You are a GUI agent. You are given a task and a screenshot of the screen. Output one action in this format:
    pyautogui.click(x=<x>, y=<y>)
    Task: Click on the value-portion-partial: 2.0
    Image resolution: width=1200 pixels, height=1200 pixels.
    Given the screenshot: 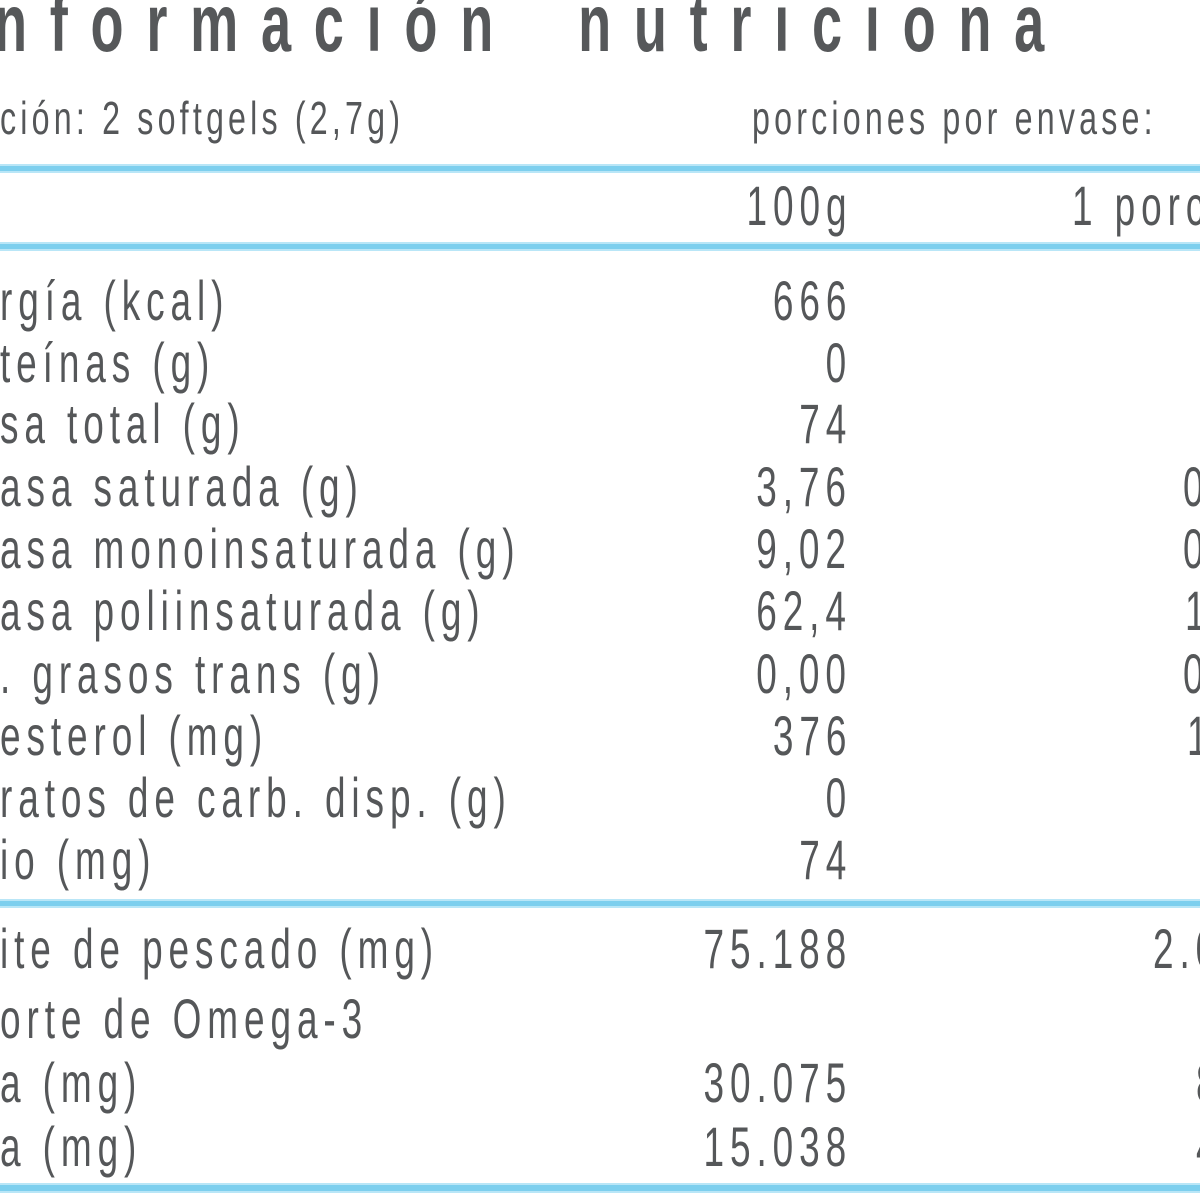 What is the action you would take?
    pyautogui.click(x=1176, y=948)
    